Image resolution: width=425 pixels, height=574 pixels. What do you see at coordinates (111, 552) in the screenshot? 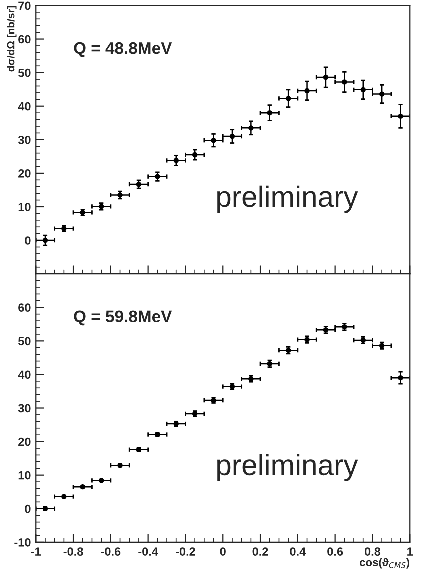
I see `x-tick-label: -0.6` at bounding box center [111, 552].